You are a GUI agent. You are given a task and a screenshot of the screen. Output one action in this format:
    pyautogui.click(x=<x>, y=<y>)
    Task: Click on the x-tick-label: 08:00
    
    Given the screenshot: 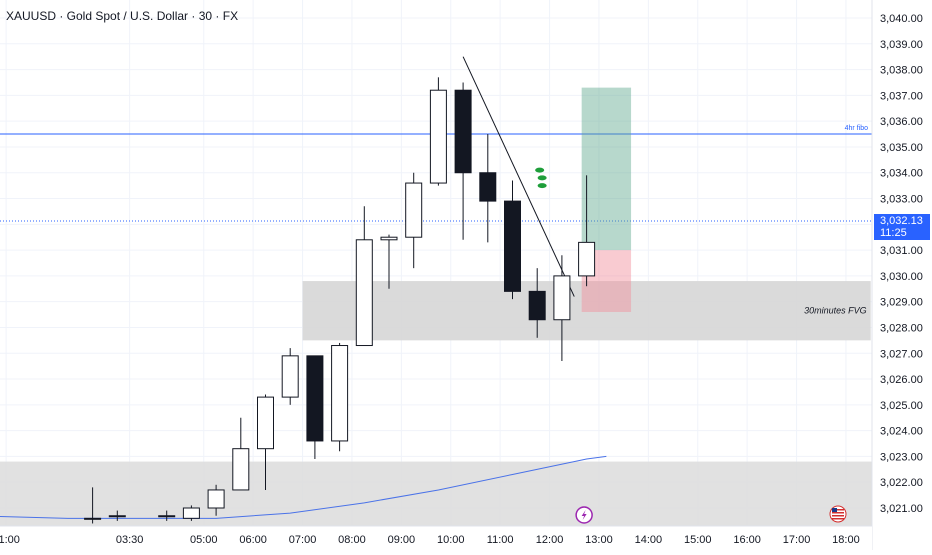 What is the action you would take?
    pyautogui.click(x=352, y=540)
    